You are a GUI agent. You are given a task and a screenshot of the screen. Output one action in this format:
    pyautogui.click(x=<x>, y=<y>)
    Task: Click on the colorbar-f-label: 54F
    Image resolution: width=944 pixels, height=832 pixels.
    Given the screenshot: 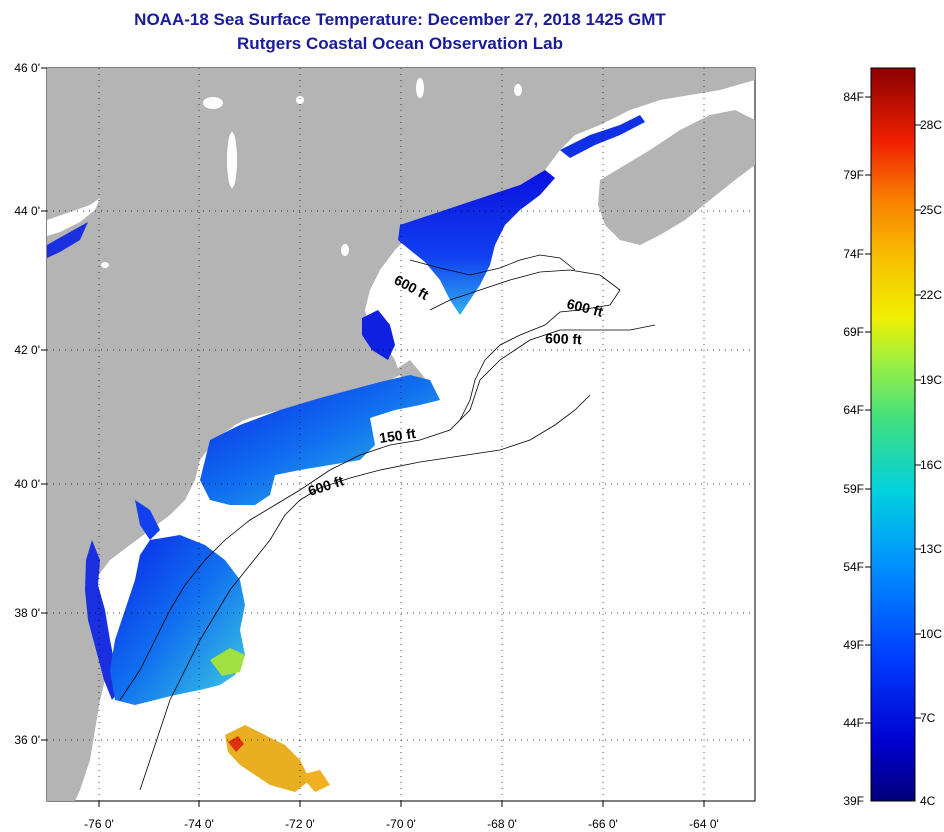 What is the action you would take?
    pyautogui.click(x=853, y=567)
    